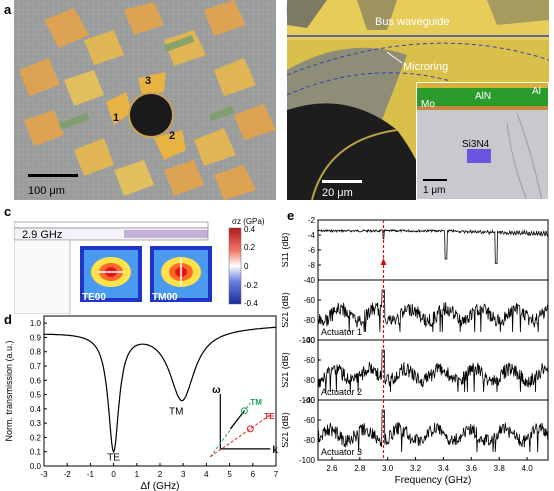 The width and height of the screenshot is (554, 491). I want to click on panel-c-letter: c, so click(8, 211).